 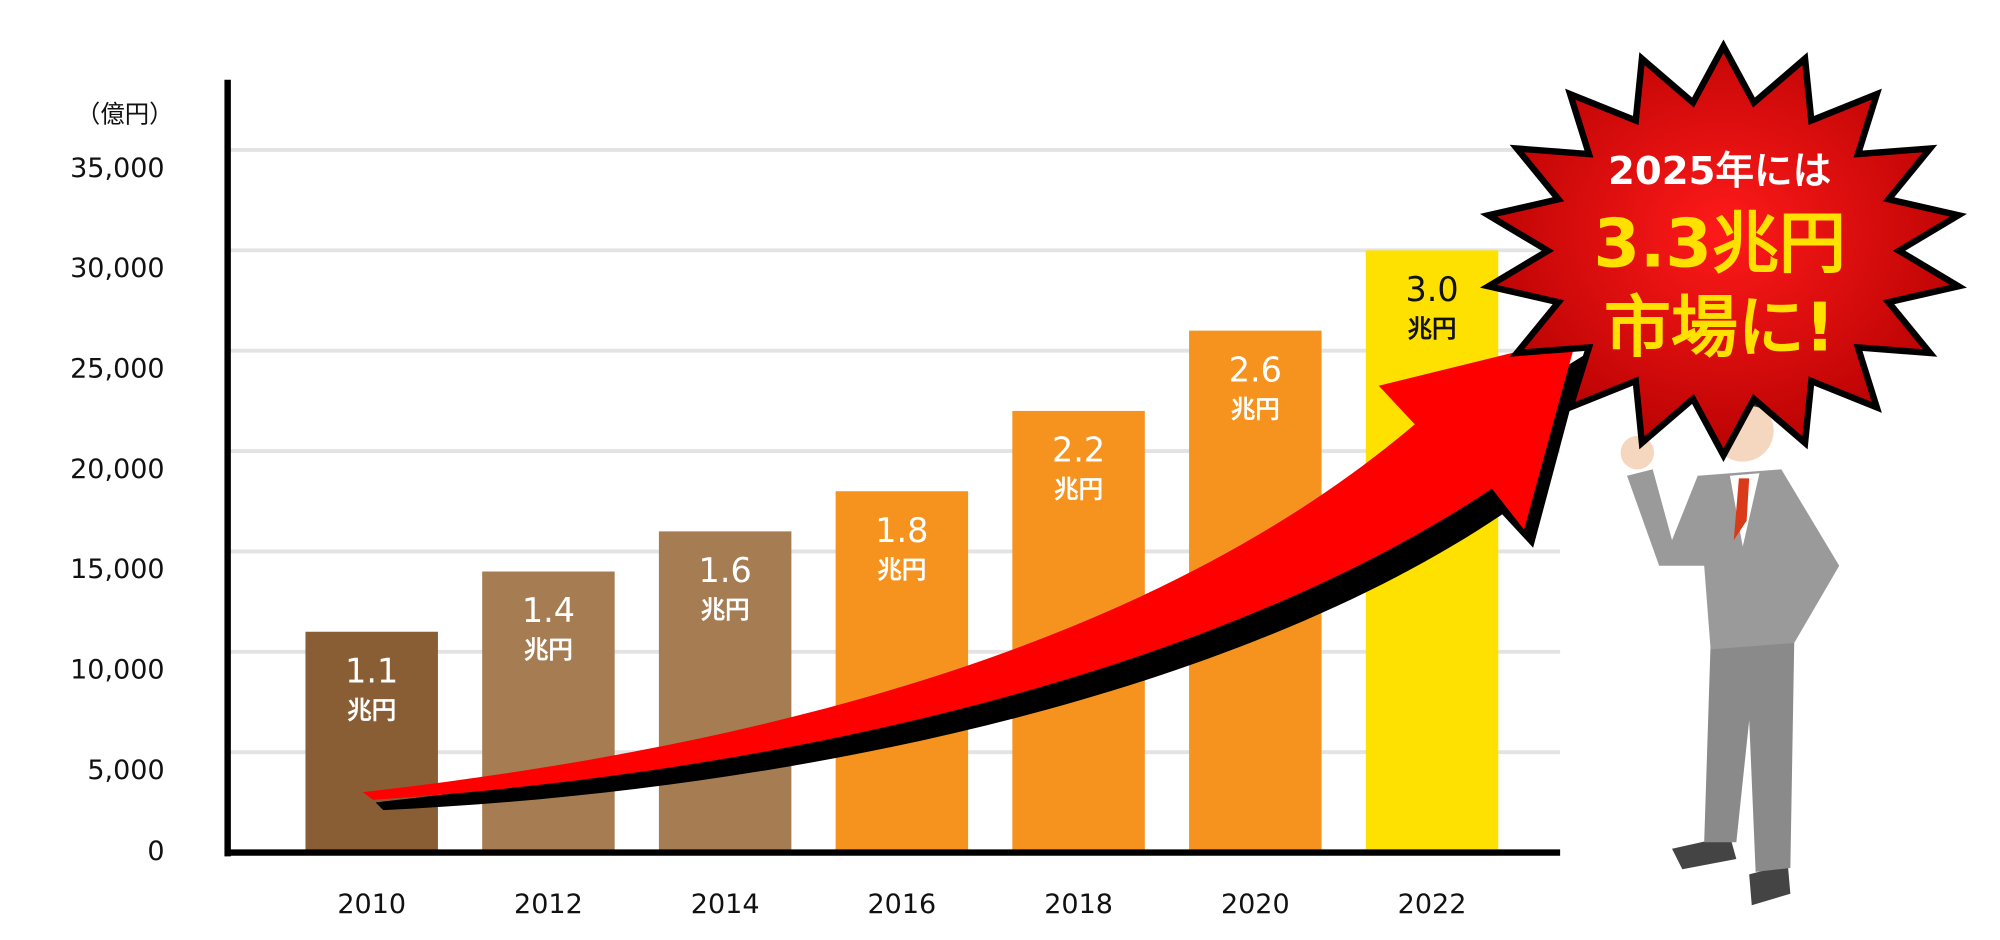 What do you see at coordinates (371, 670) in the screenshot?
I see `value-label: 1.1` at bounding box center [371, 670].